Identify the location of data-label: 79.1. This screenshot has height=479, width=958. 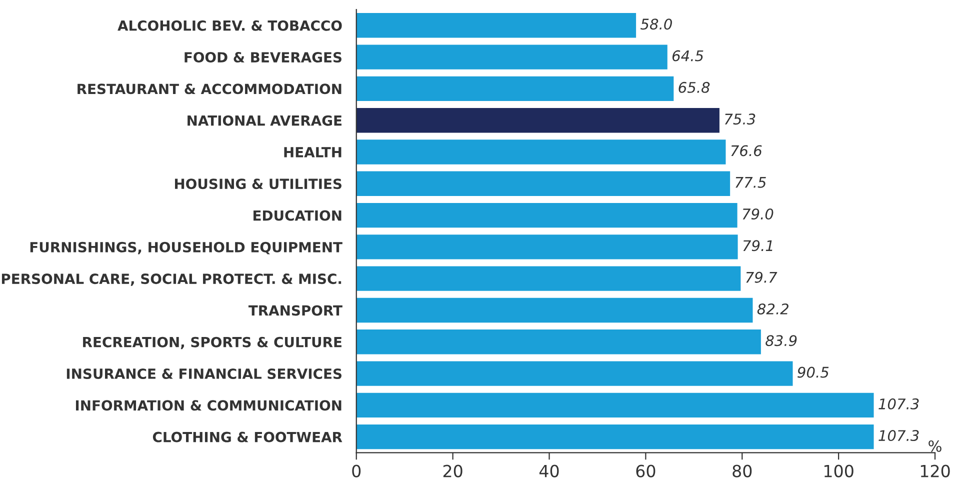
(757, 246).